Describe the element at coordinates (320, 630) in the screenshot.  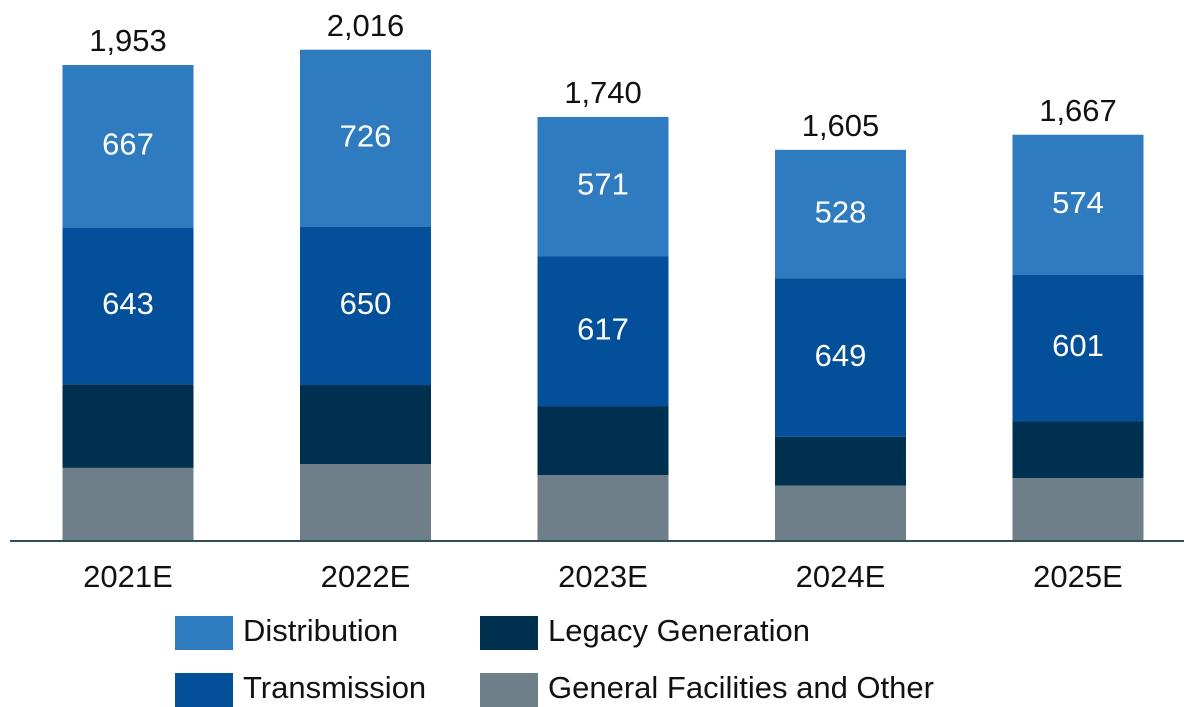
I see `legend-label: Distribution` at that location.